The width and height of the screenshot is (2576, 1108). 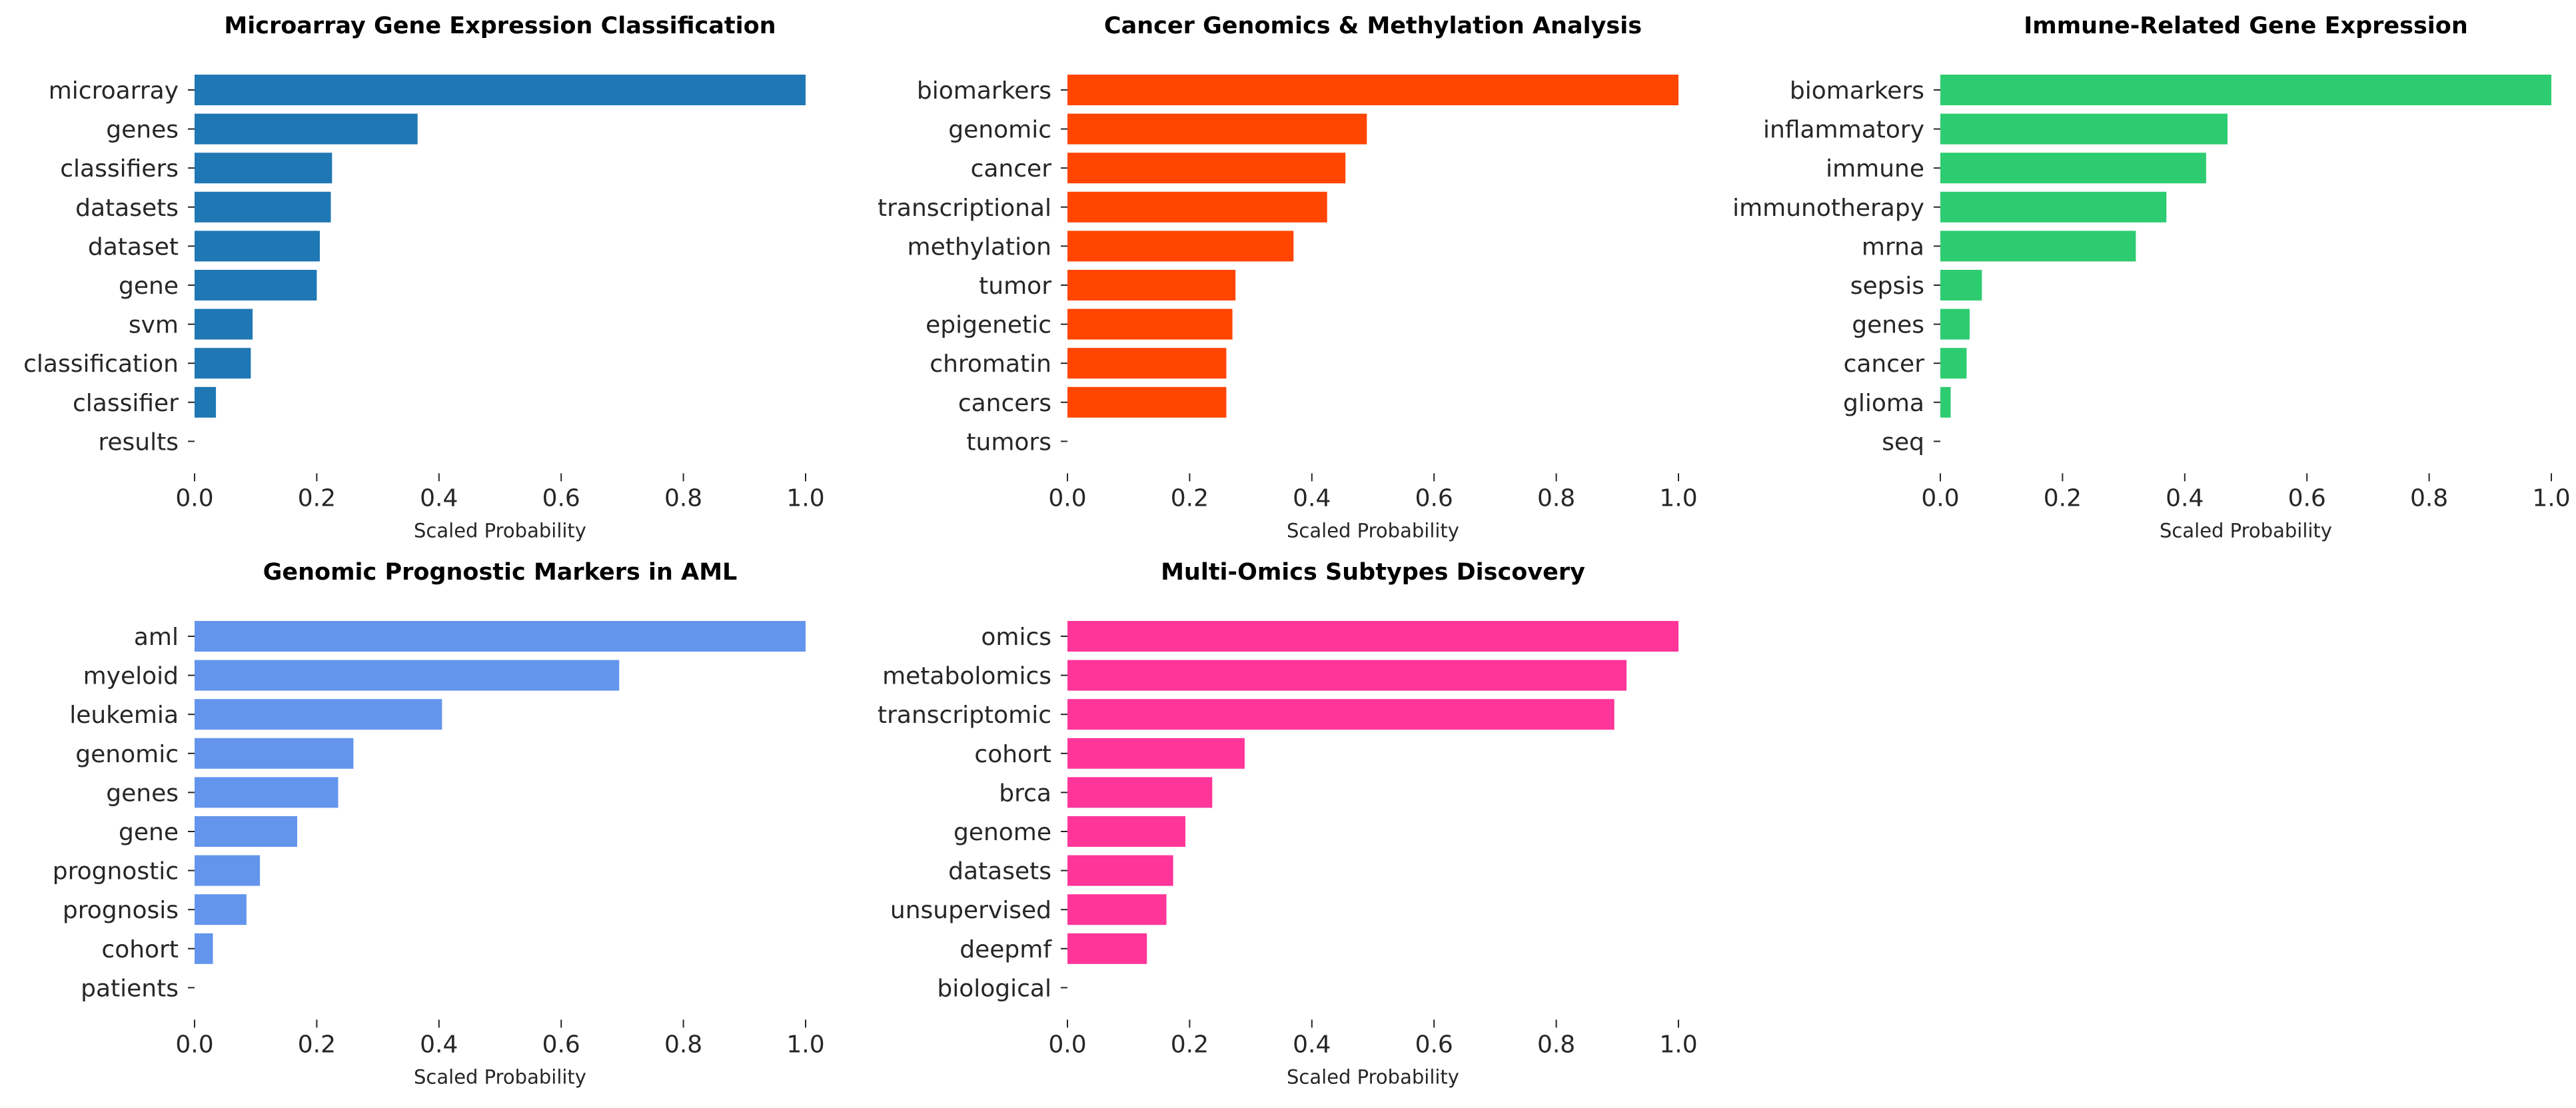 What do you see at coordinates (1883, 403) in the screenshot?
I see `y-tick-label: glioma` at bounding box center [1883, 403].